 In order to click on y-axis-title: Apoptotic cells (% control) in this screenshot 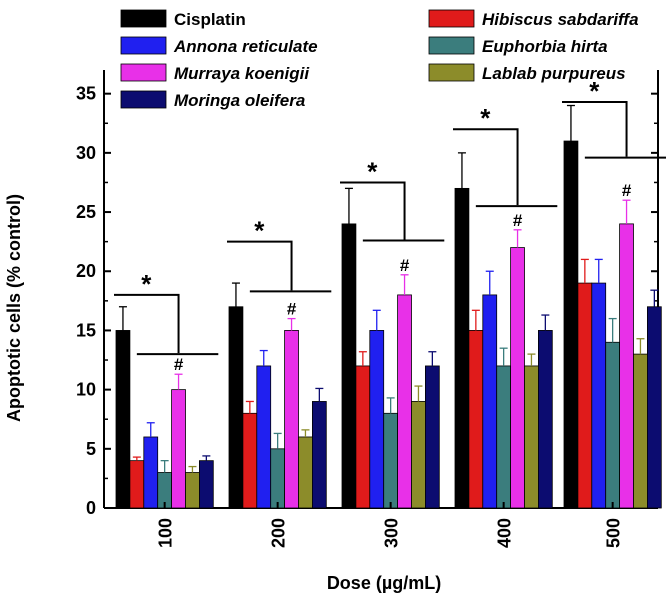, I will do `click(14, 308)`.